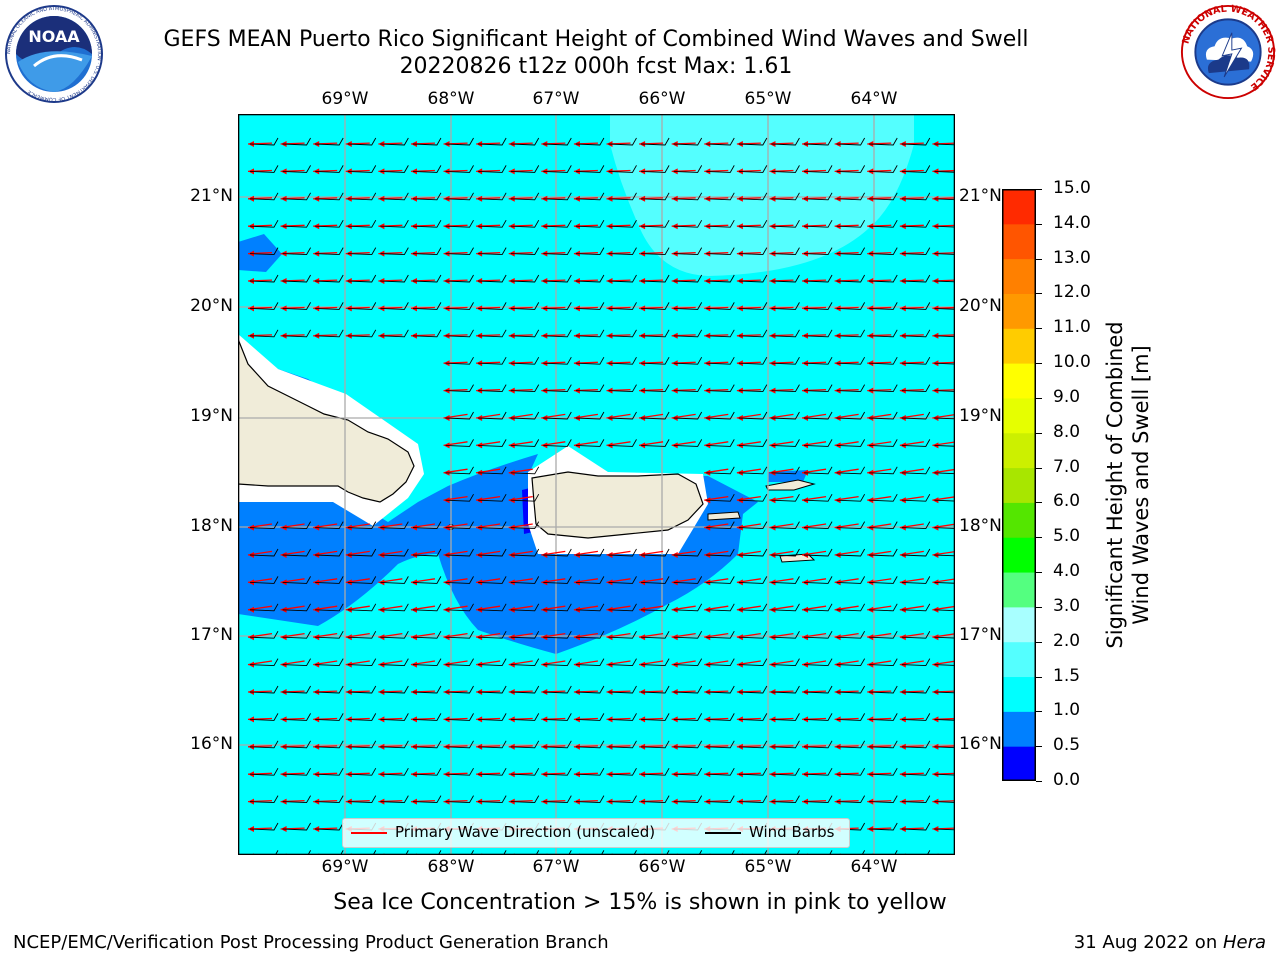 The width and height of the screenshot is (1280, 960). What do you see at coordinates (1039, 607) in the screenshot?
I see `colorbar-tick-mark` at bounding box center [1039, 607].